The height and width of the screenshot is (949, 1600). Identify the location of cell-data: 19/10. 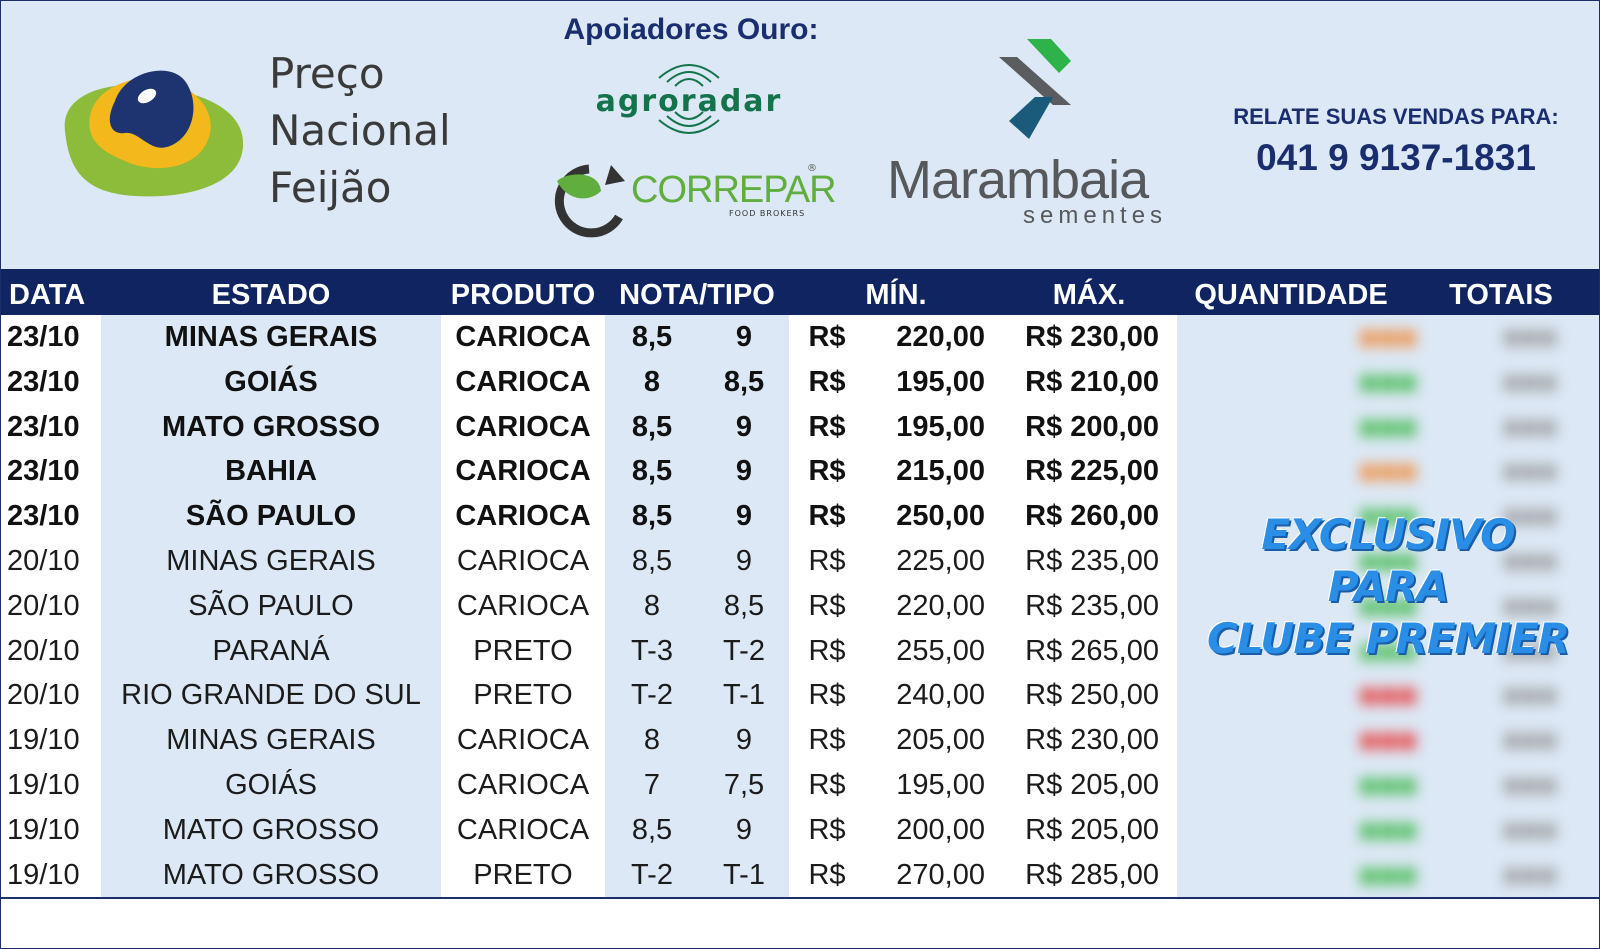
(43, 785).